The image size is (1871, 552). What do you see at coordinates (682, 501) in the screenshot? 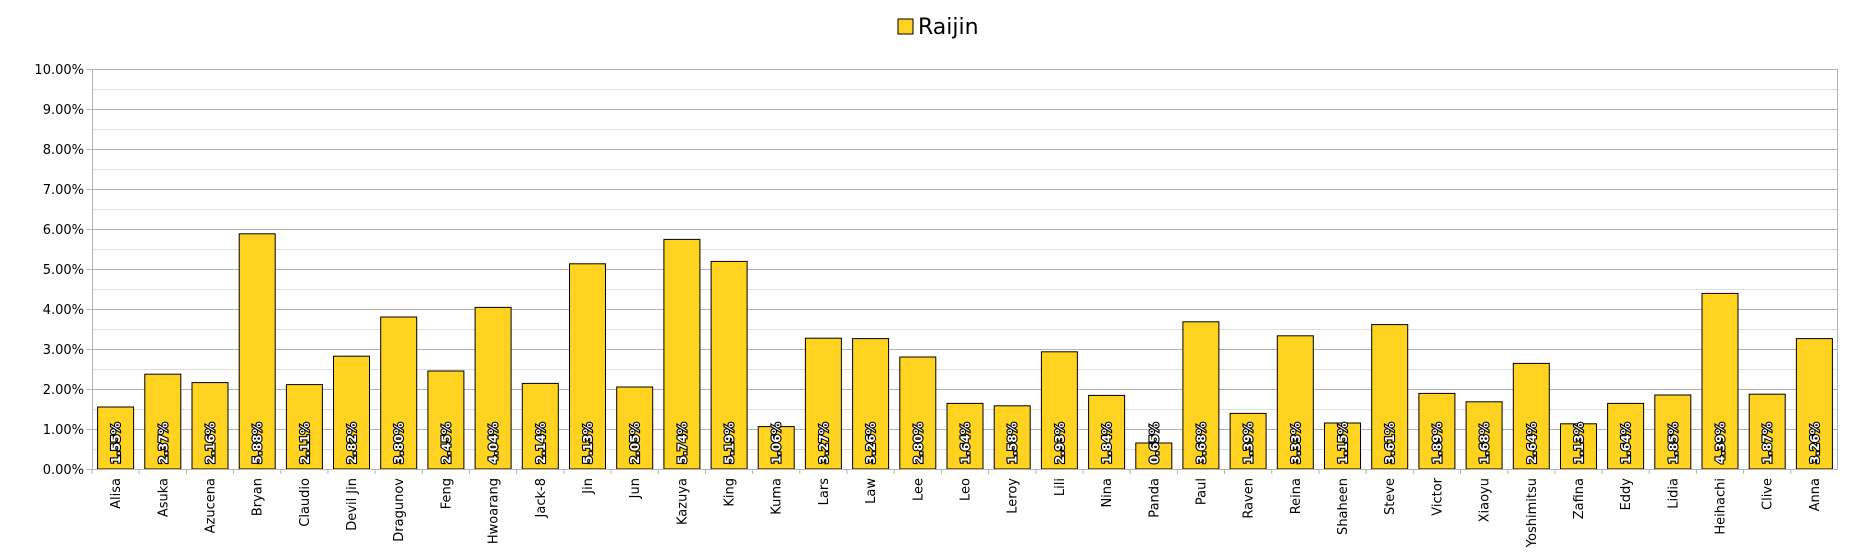
I see `x-tick-label: Kazuya` at bounding box center [682, 501].